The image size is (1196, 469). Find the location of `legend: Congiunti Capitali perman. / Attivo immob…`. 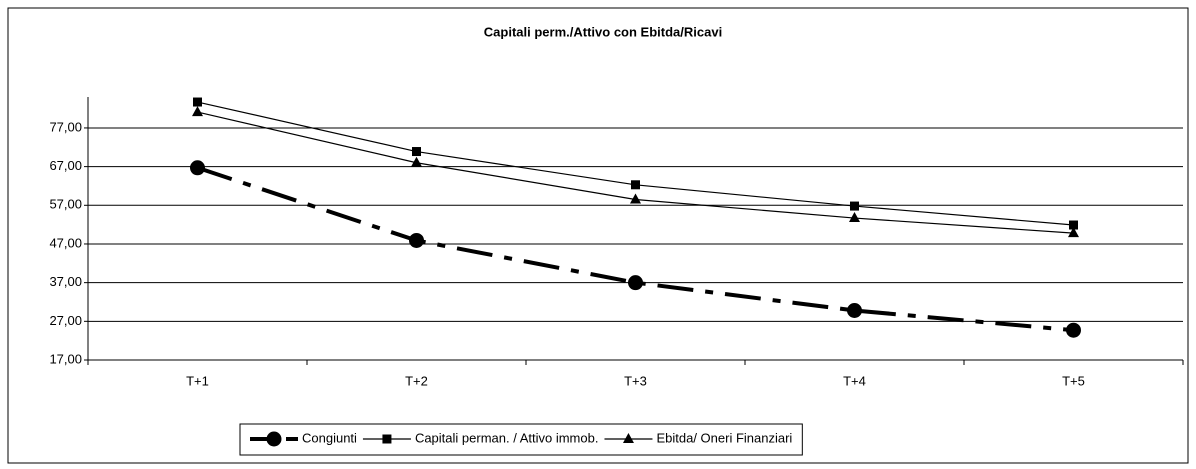

legend: Congiunti Capitali perman. / Attivo immob… is located at coordinates (521, 439).